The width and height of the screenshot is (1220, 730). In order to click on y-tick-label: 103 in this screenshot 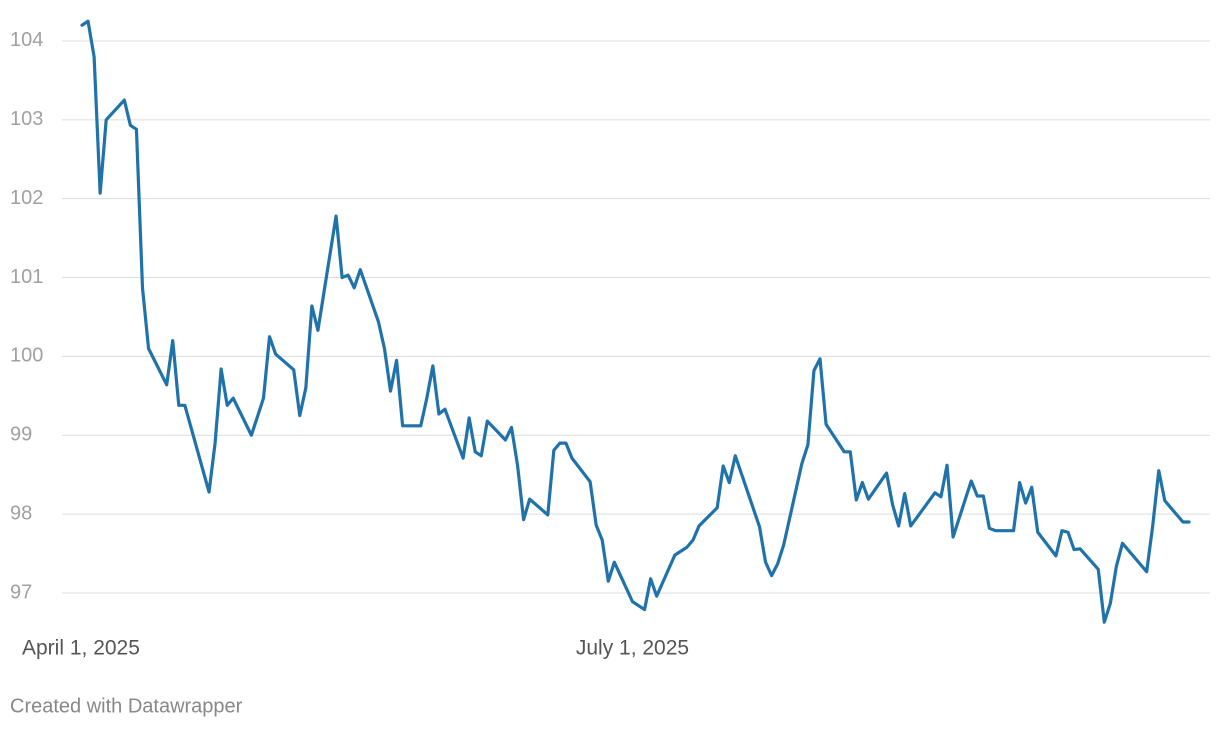, I will do `click(26, 119)`.